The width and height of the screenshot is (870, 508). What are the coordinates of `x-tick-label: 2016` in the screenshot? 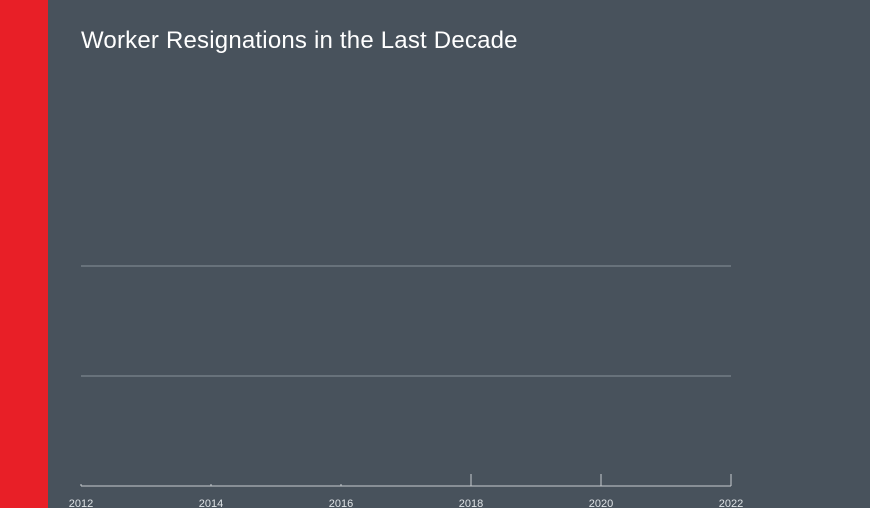 It's located at (341, 503).